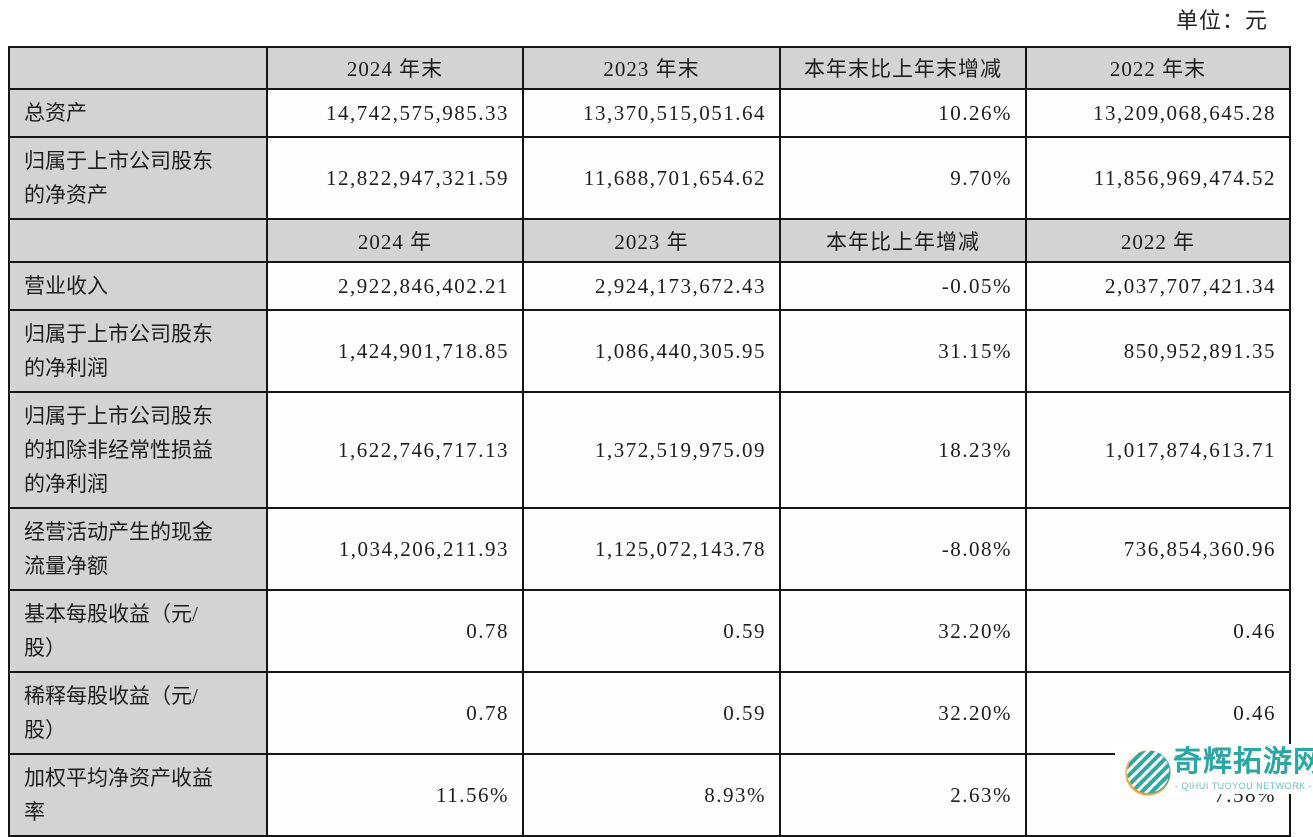 Image resolution: width=1313 pixels, height=837 pixels. What do you see at coordinates (395, 351) in the screenshot?
I see `cell-value: 1,424,901,718.85` at bounding box center [395, 351].